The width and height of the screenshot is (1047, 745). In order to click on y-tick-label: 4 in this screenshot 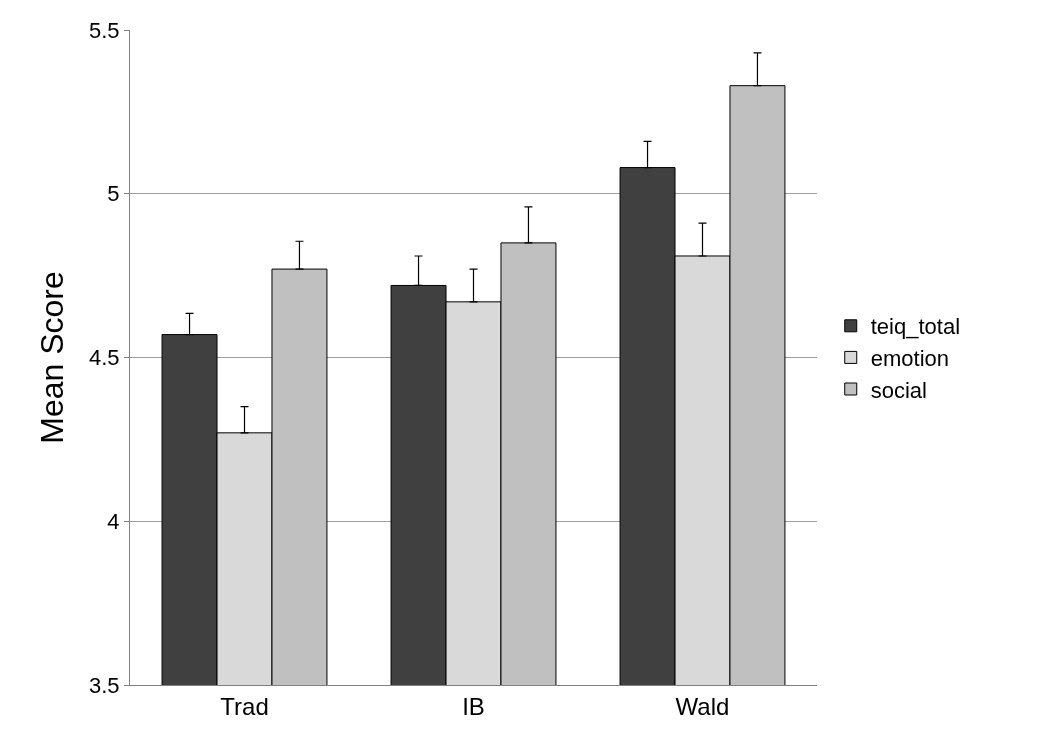, I will do `click(113, 521)`.